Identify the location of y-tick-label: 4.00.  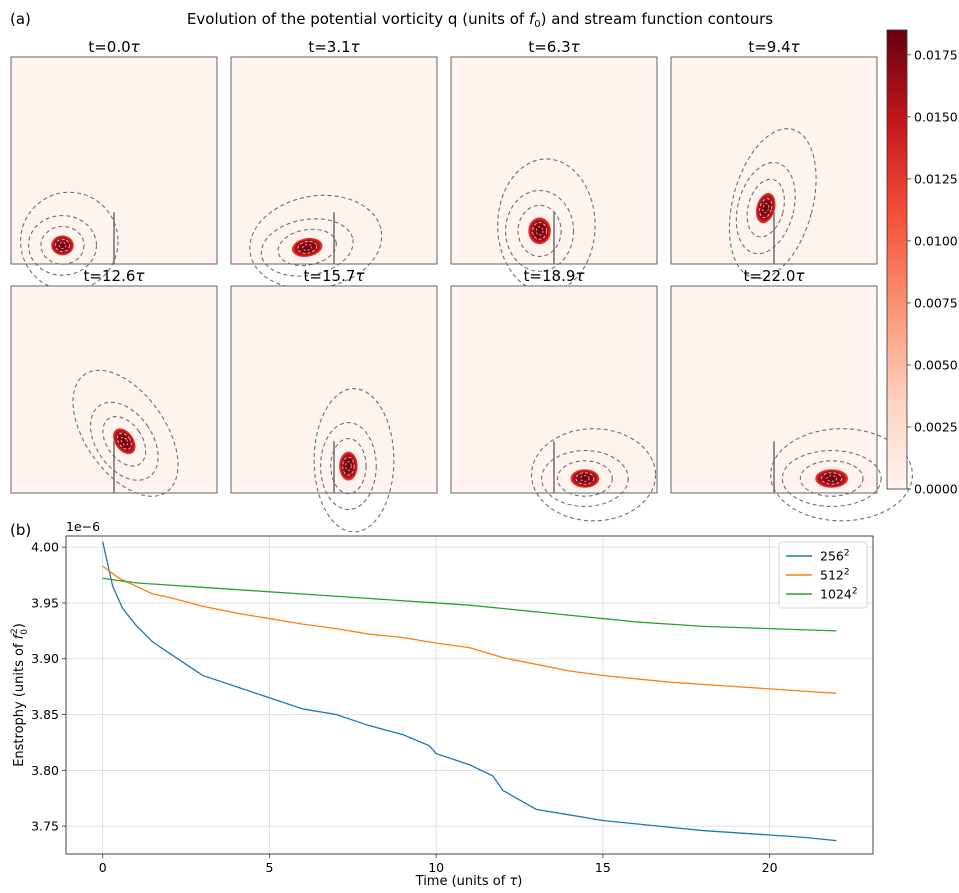
(45, 547).